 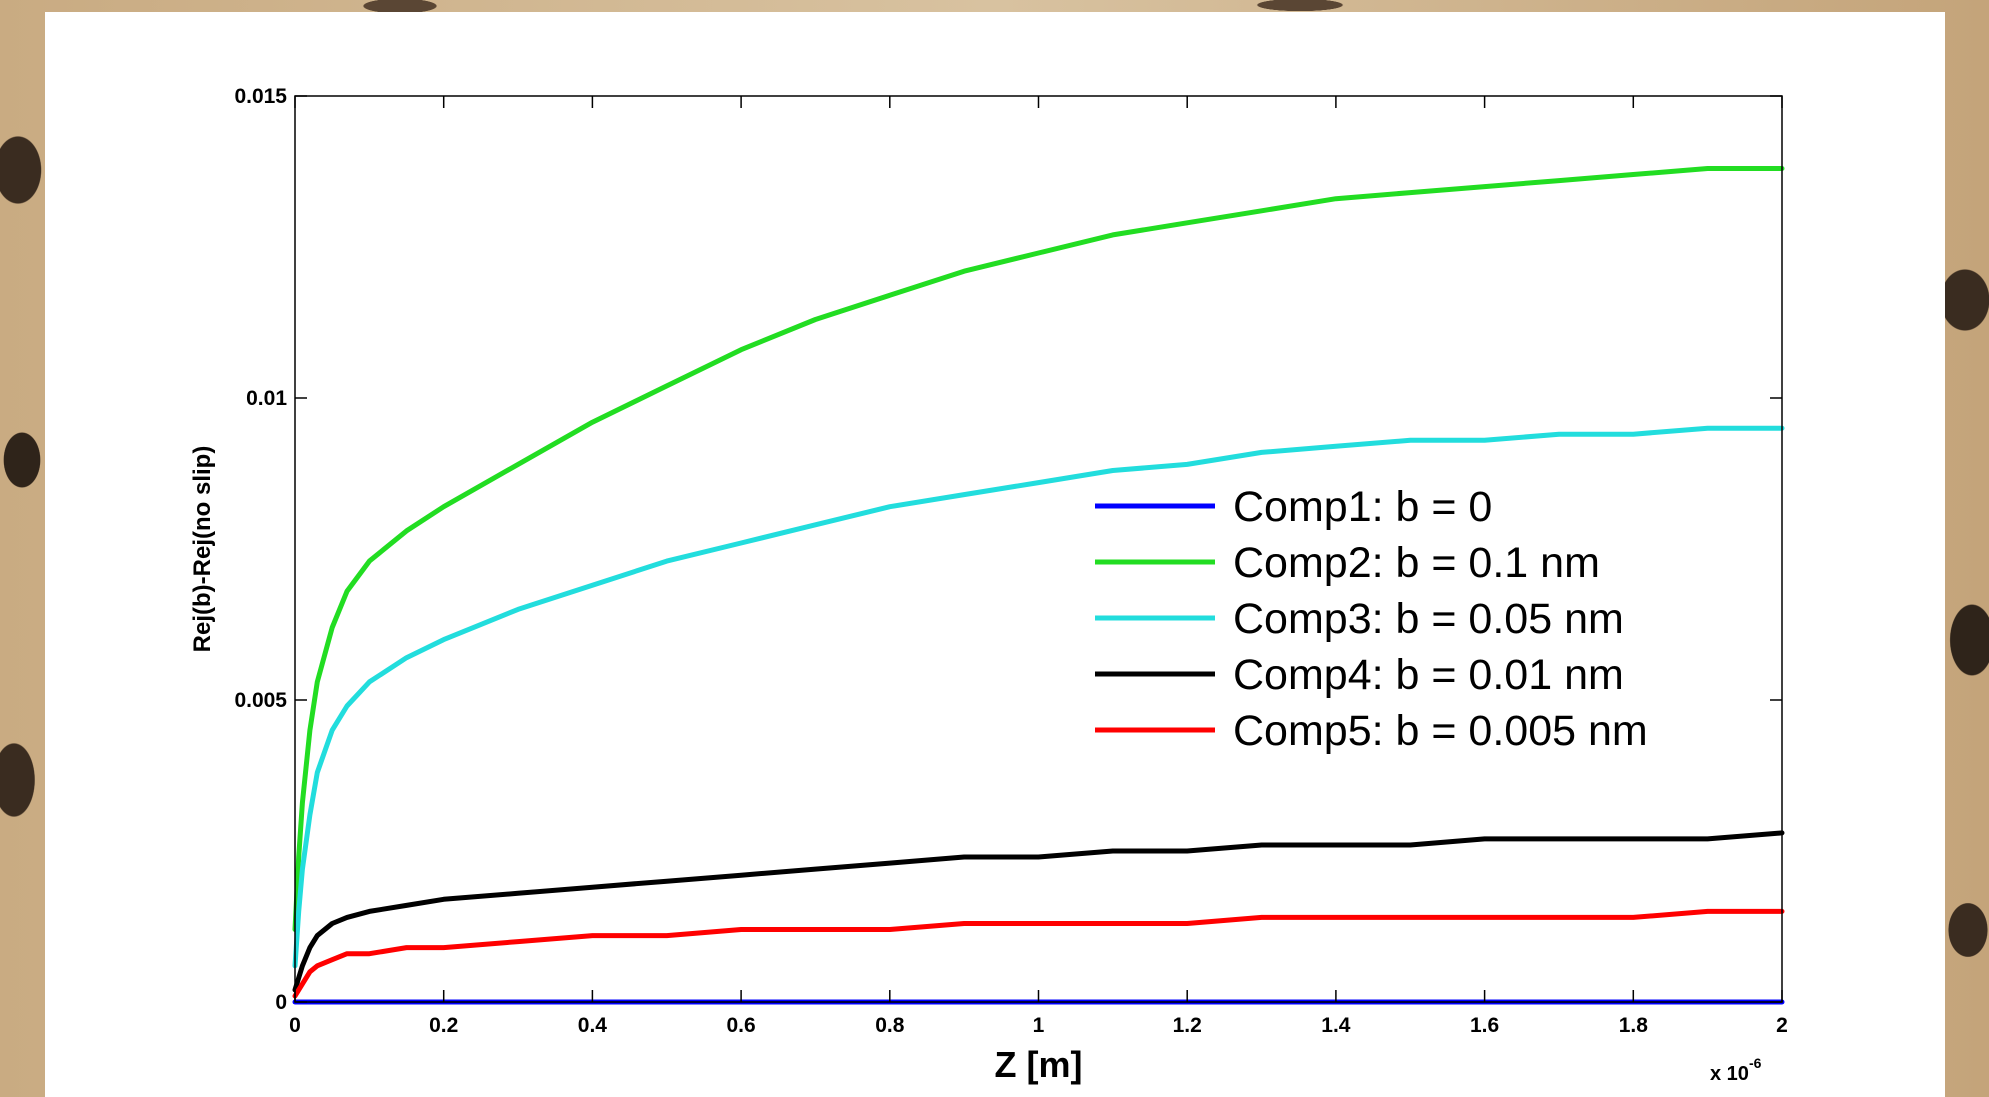 What do you see at coordinates (260, 700) in the screenshot?
I see `y-tick-label: 0.005` at bounding box center [260, 700].